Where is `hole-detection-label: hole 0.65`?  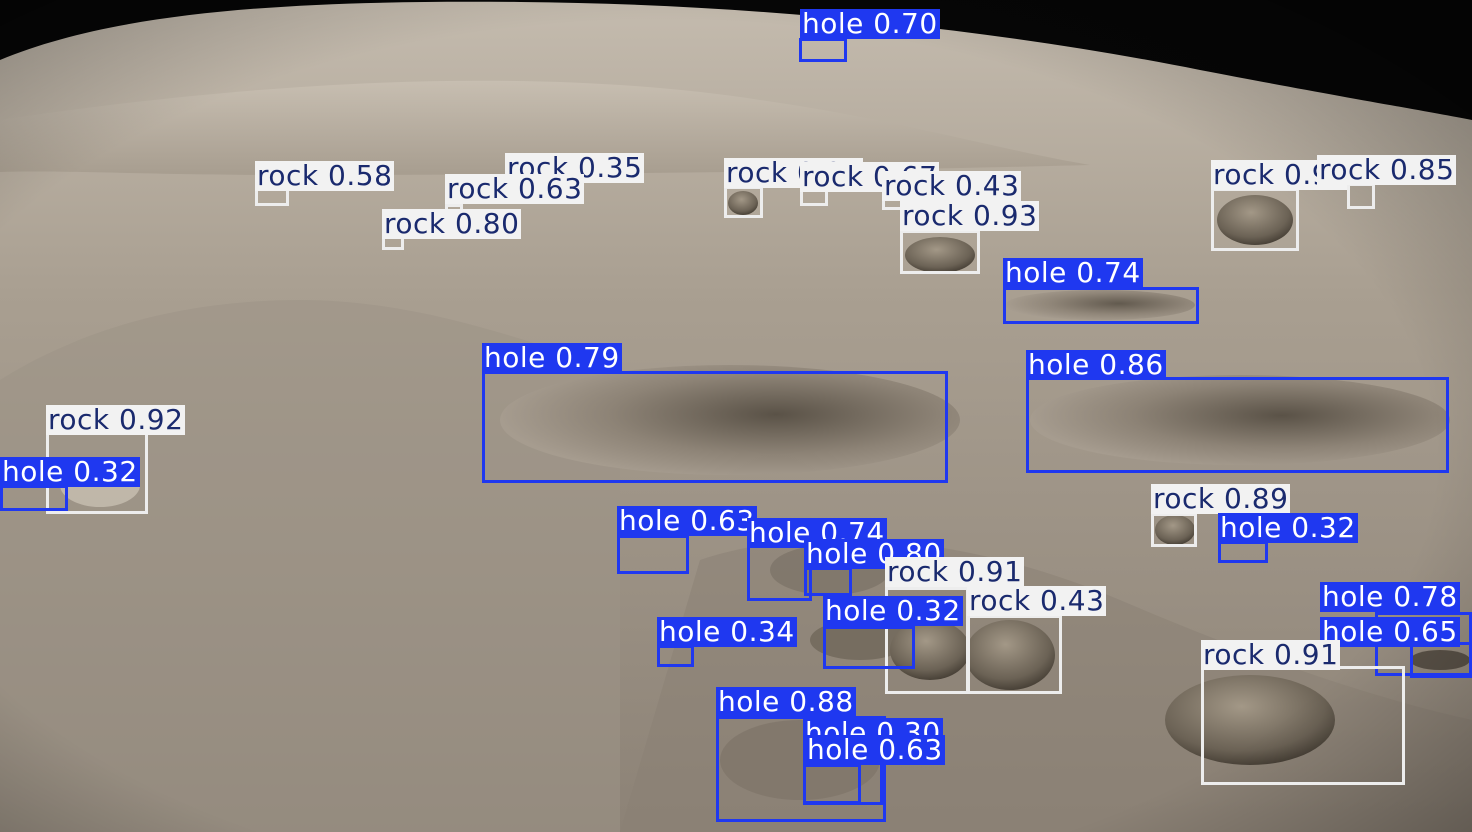 hole-detection-label: hole 0.65 is located at coordinates (1390, 631).